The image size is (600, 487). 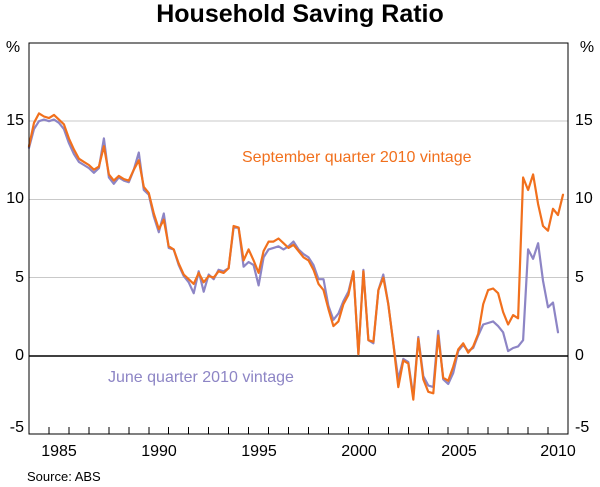 I want to click on y-axis-unit-right: %, so click(x=587, y=47).